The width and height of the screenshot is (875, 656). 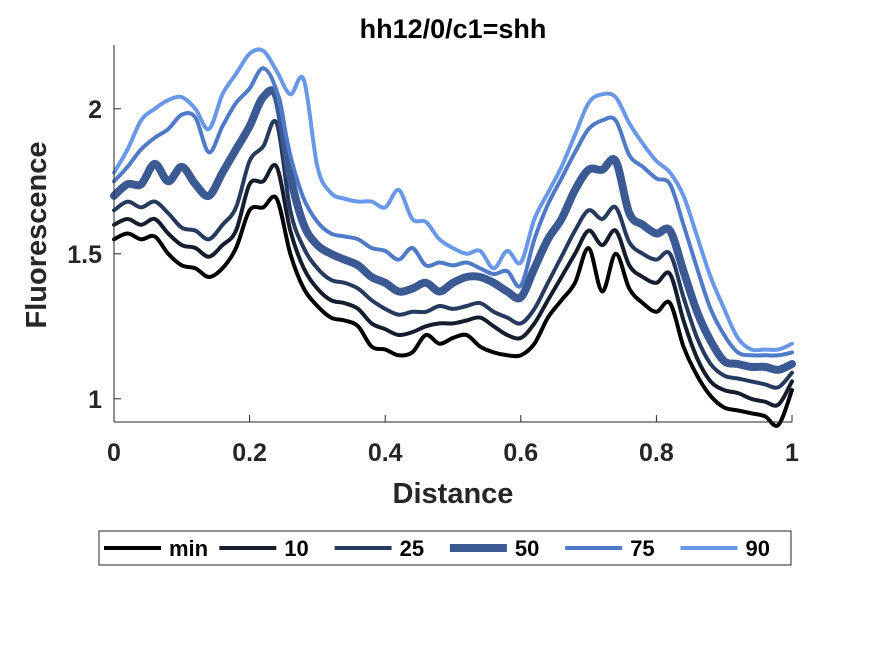 What do you see at coordinates (114, 453) in the screenshot?
I see `x-tick-label: 0` at bounding box center [114, 453].